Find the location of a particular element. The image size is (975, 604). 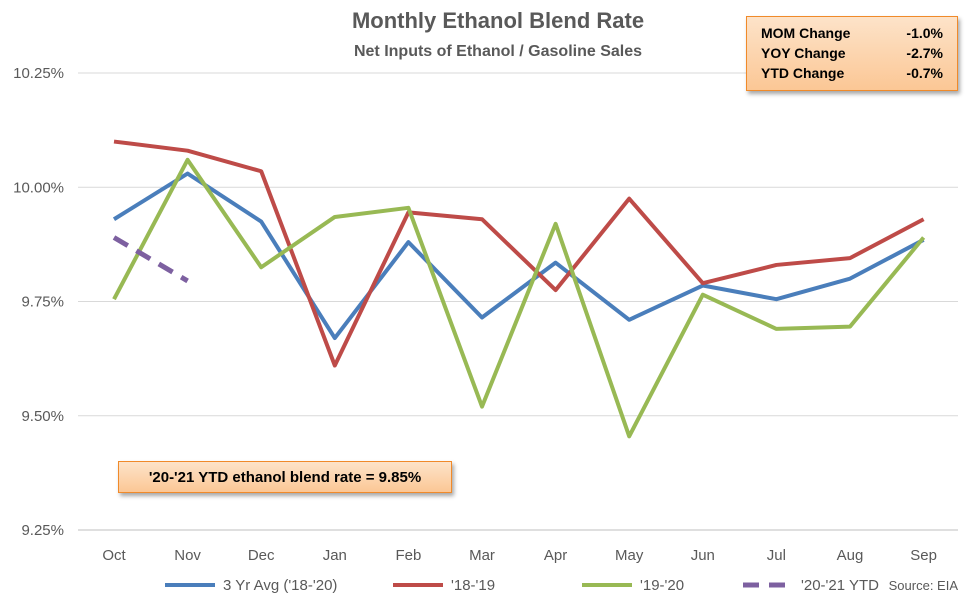

legend-label: '19-'20 is located at coordinates (662, 585).